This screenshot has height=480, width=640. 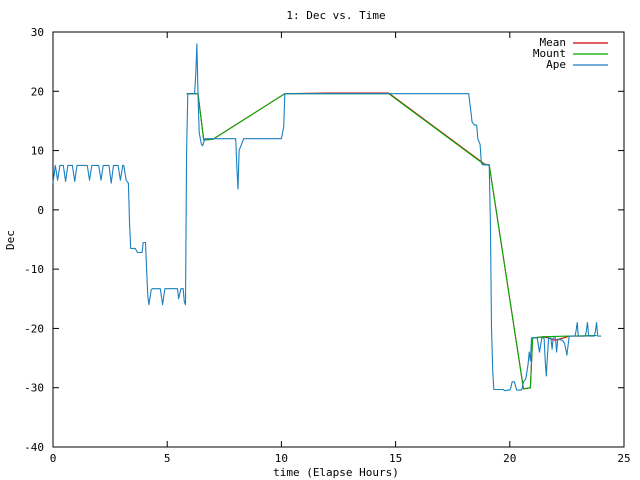 I want to click on y-tick-label: -20, so click(x=34, y=328).